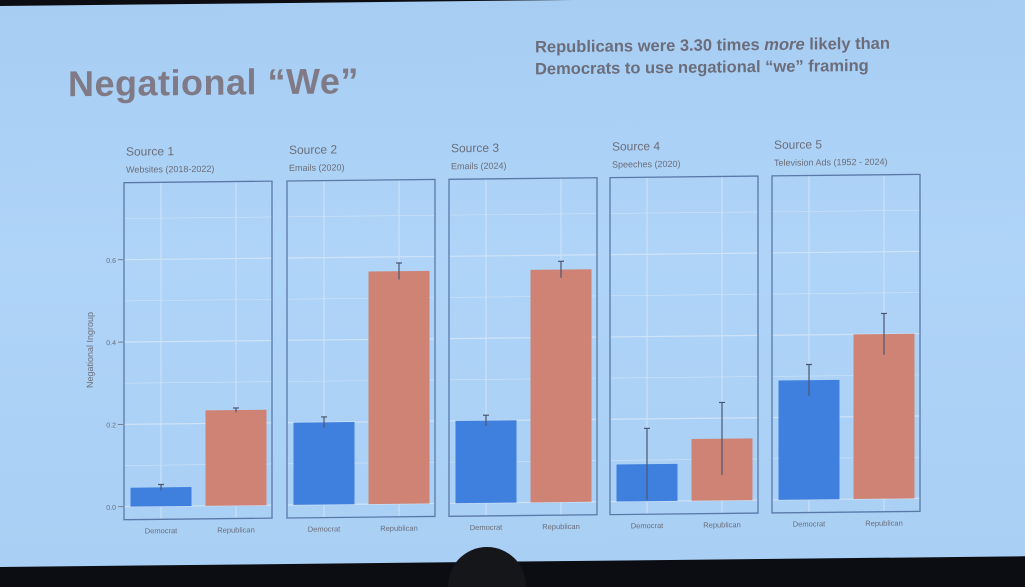  I want to click on panel-subtitle: Websites (2018-2022), so click(170, 169).